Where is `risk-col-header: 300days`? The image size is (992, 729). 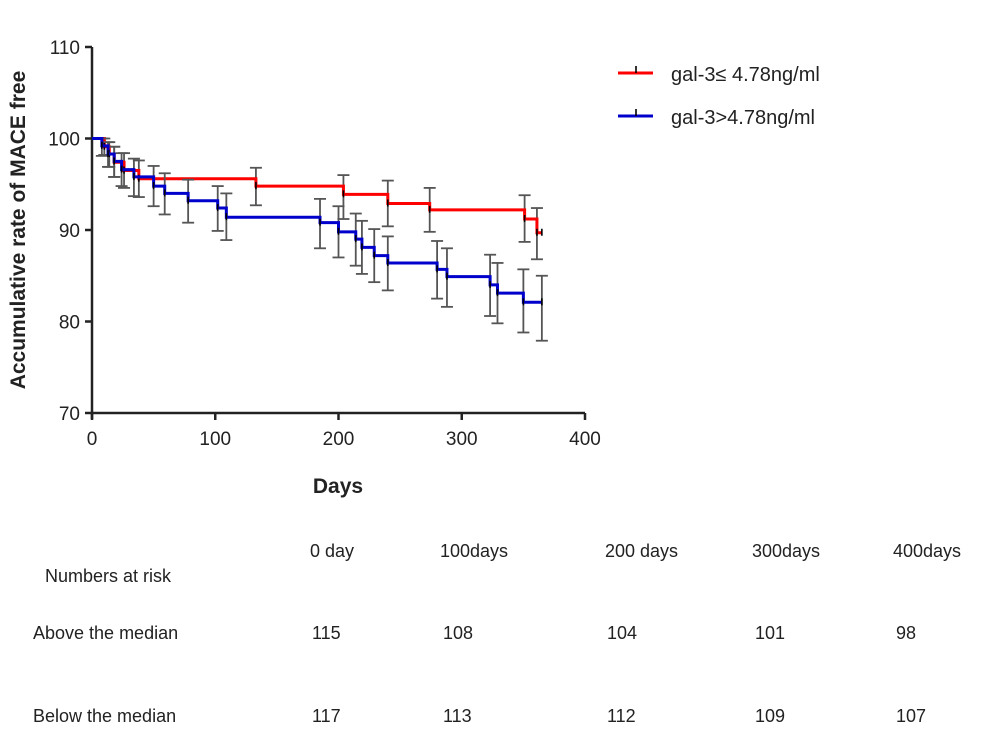 risk-col-header: 300days is located at coordinates (786, 551).